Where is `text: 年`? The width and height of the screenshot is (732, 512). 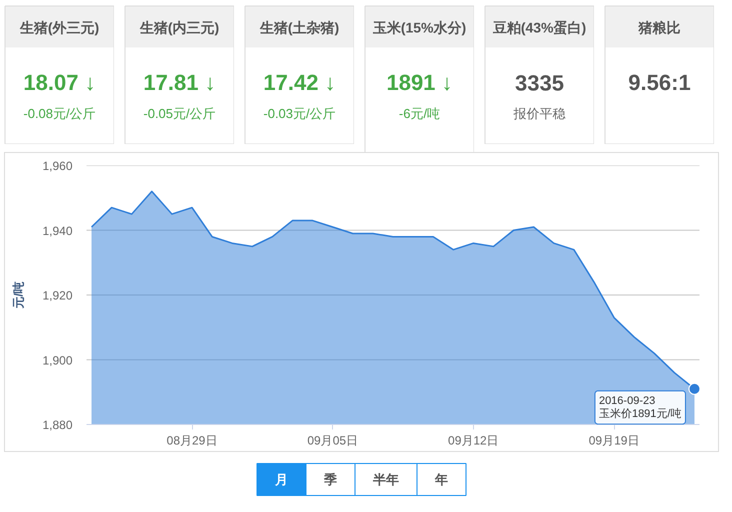
text: 年 is located at coordinates (441, 479).